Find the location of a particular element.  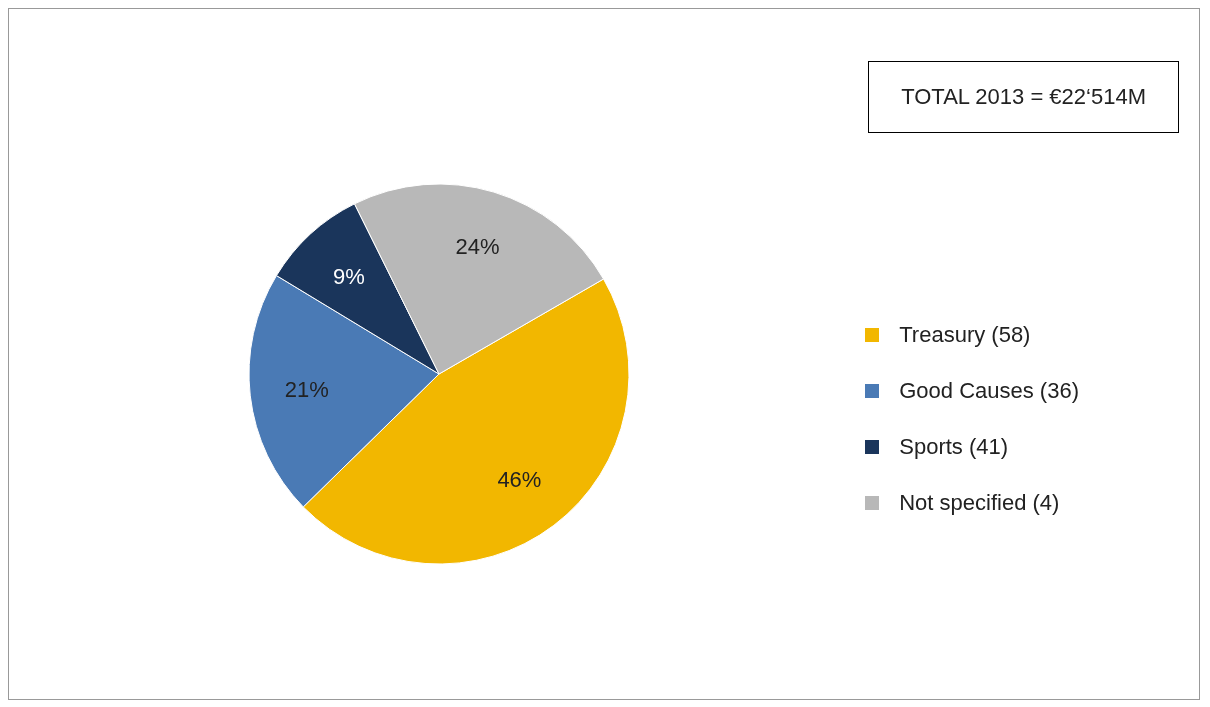

legend-label: Good Causes (36) is located at coordinates (989, 391).